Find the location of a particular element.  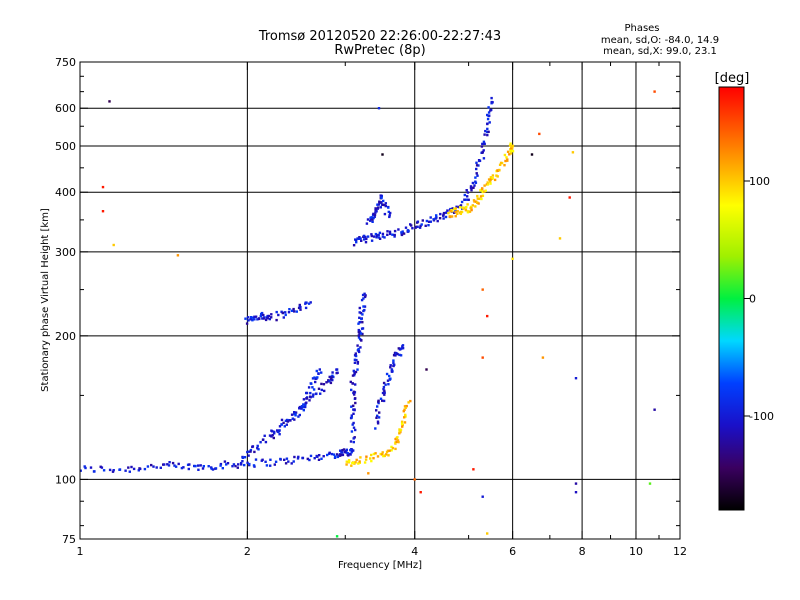

x-tick-label: 1 is located at coordinates (80, 551).